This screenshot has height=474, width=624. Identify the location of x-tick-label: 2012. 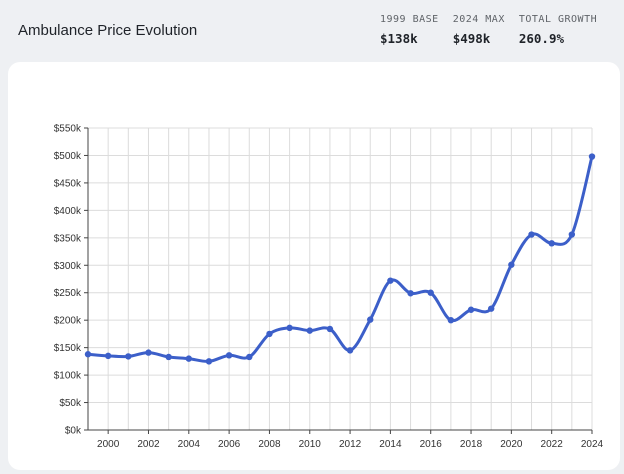
(350, 444).